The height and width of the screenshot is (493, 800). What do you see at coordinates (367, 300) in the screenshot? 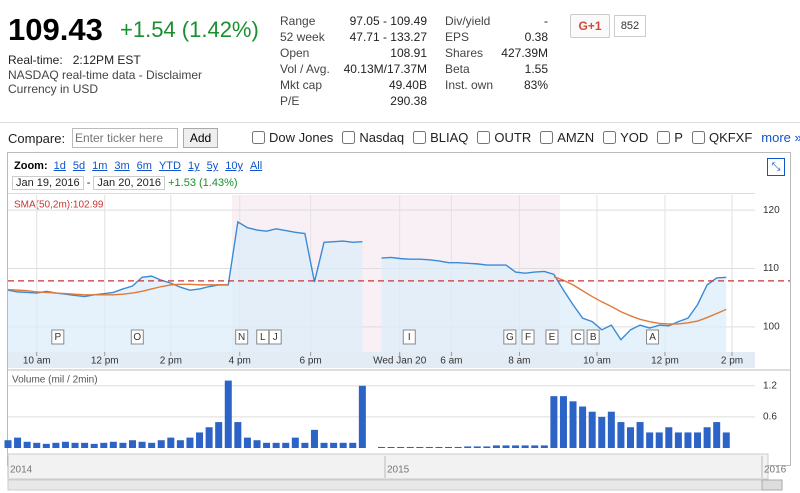
I see `sma-line` at bounding box center [367, 300].